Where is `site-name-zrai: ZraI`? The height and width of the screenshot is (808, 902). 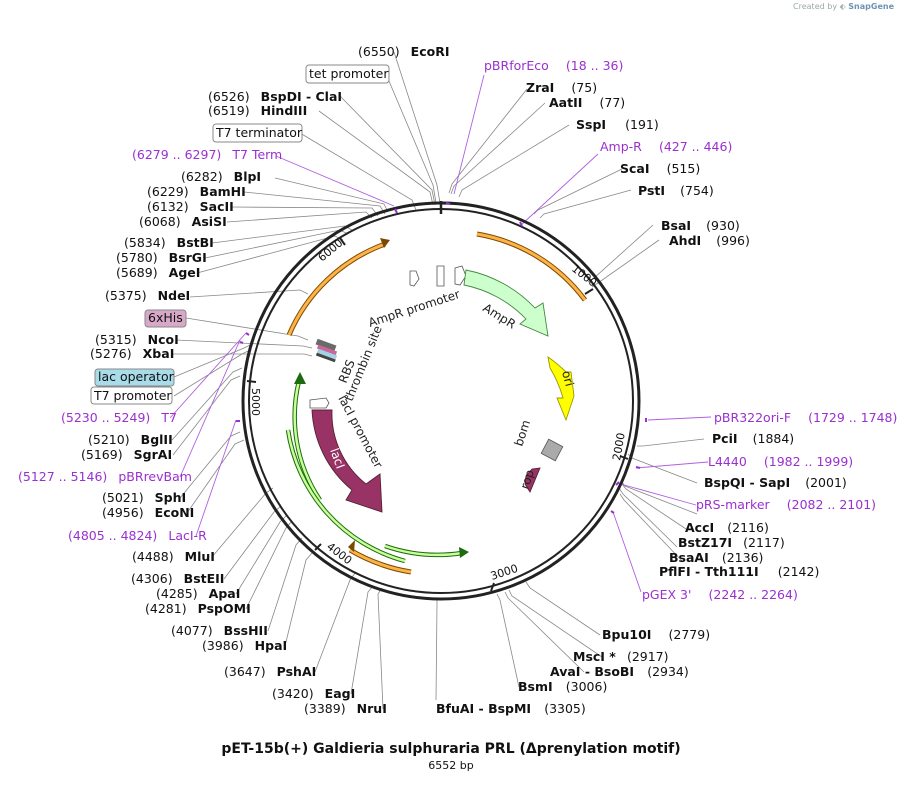
site-name-zrai: ZraI is located at coordinates (540, 87).